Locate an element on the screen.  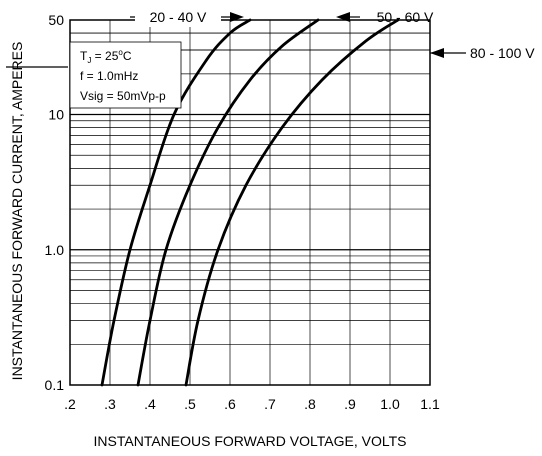
x-tick-label: .6 is located at coordinates (230, 404).